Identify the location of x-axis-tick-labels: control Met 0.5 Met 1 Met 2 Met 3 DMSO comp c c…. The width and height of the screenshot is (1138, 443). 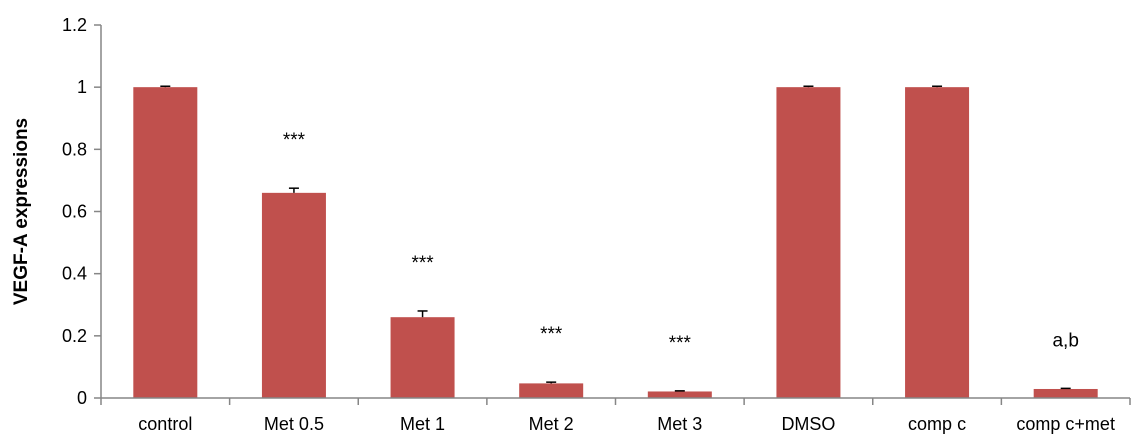
(615, 416).